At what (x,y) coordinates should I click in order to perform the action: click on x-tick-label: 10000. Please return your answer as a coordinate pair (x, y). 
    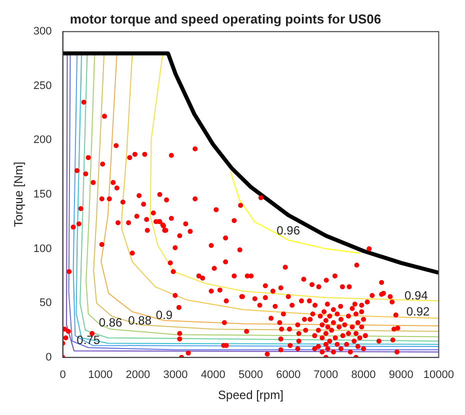
    Looking at the image, I should click on (438, 375).